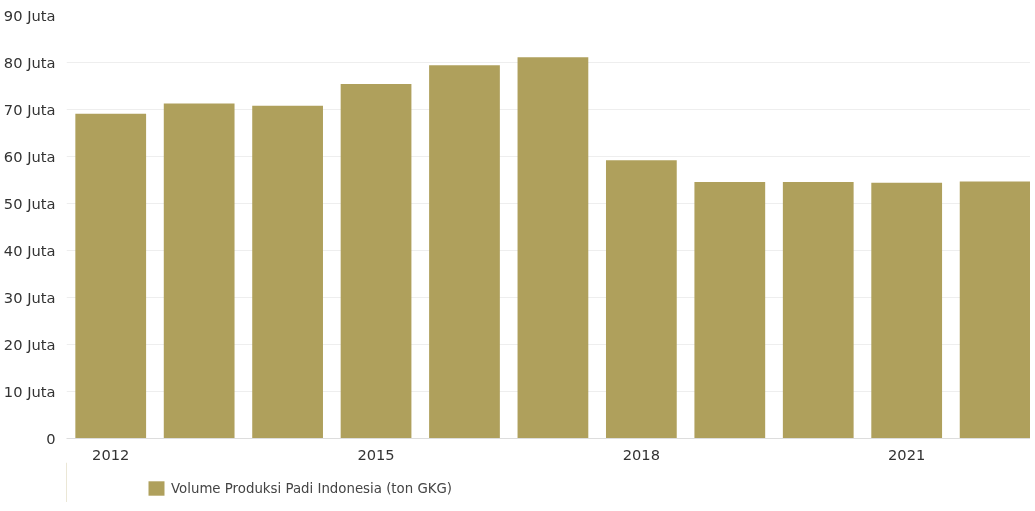  I want to click on legend-label: Volume Produksi Padi Indonesia (ton GKG), so click(312, 488).